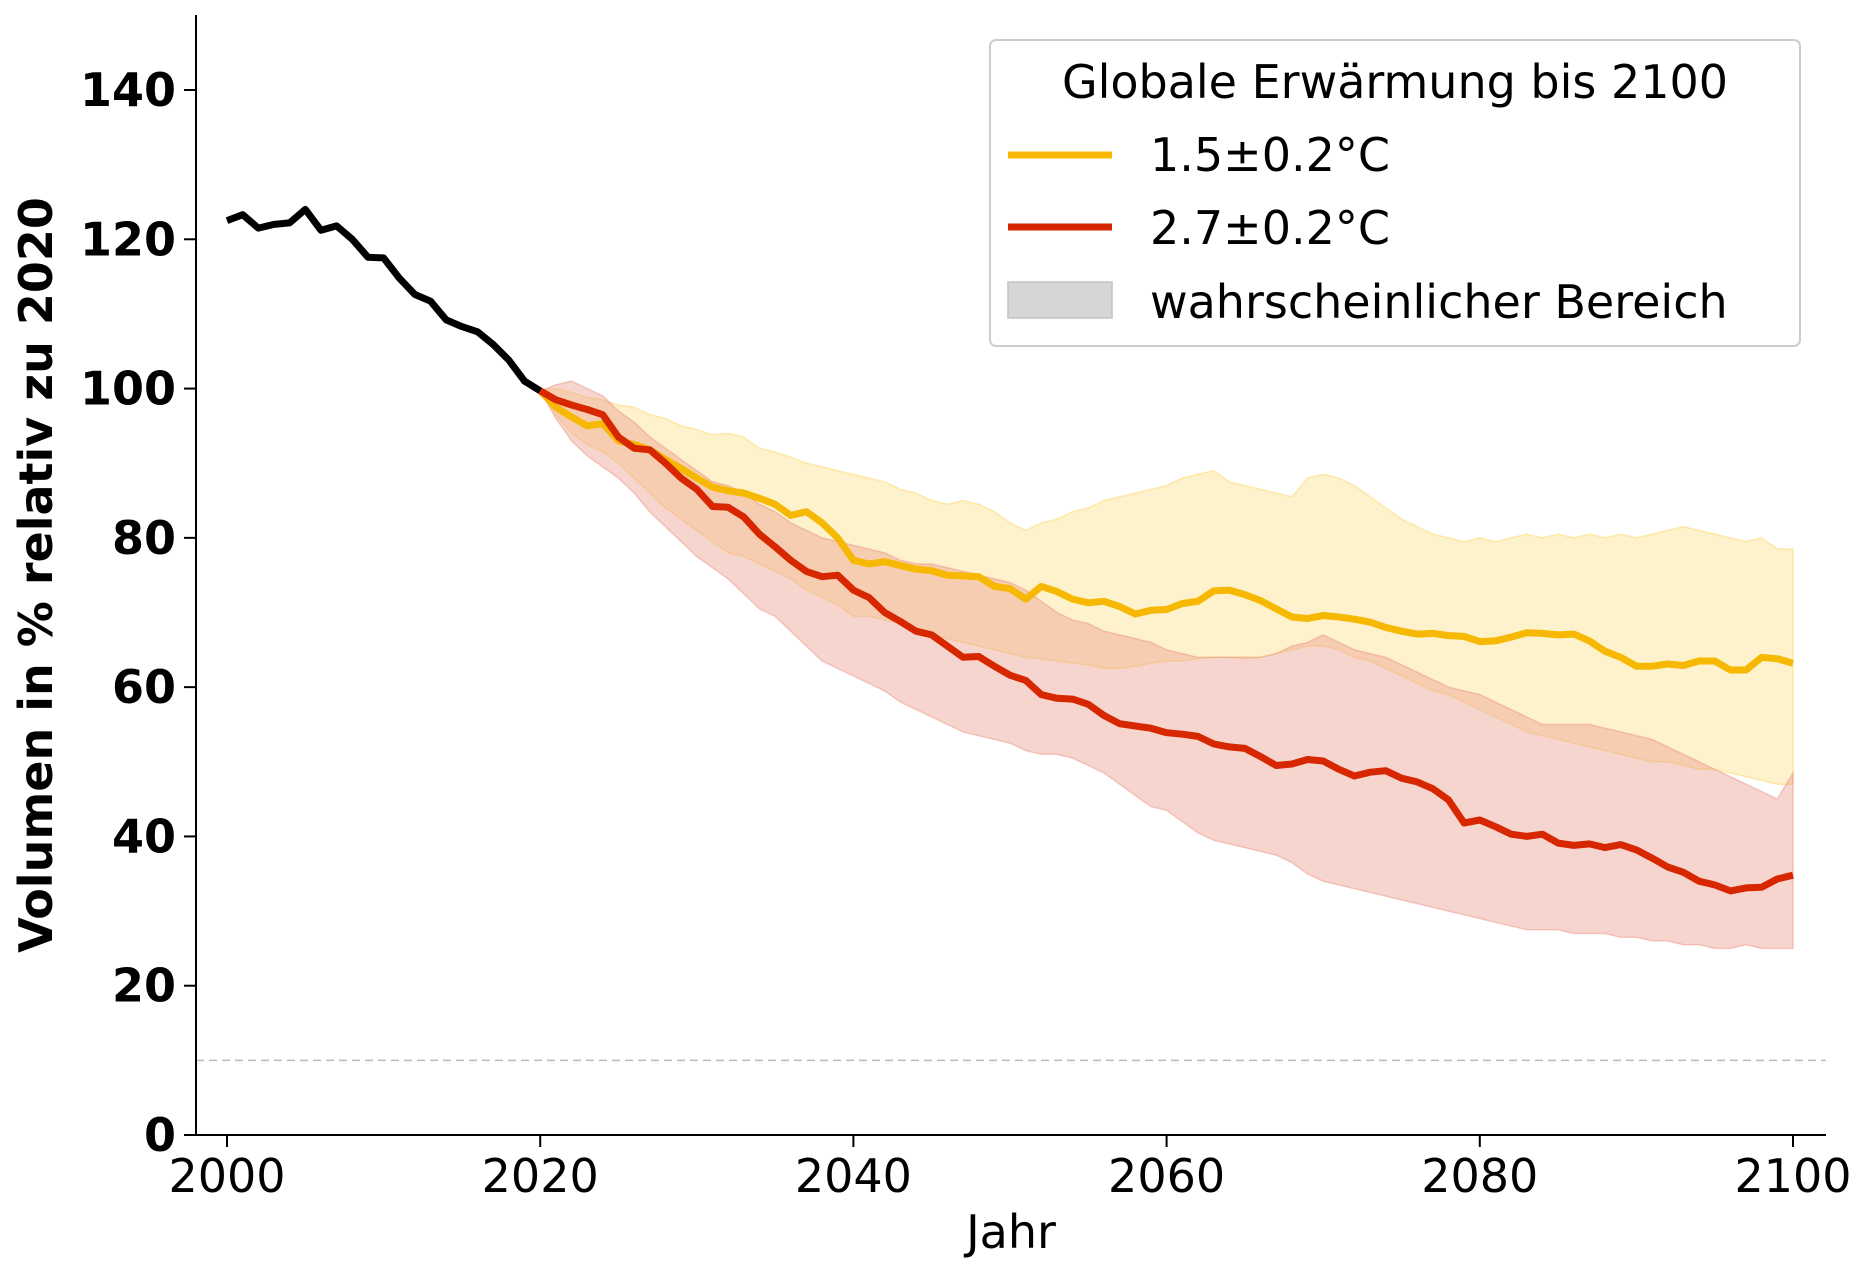 The image size is (1867, 1269). I want to click on x-tick-label: 2000, so click(226, 1176).